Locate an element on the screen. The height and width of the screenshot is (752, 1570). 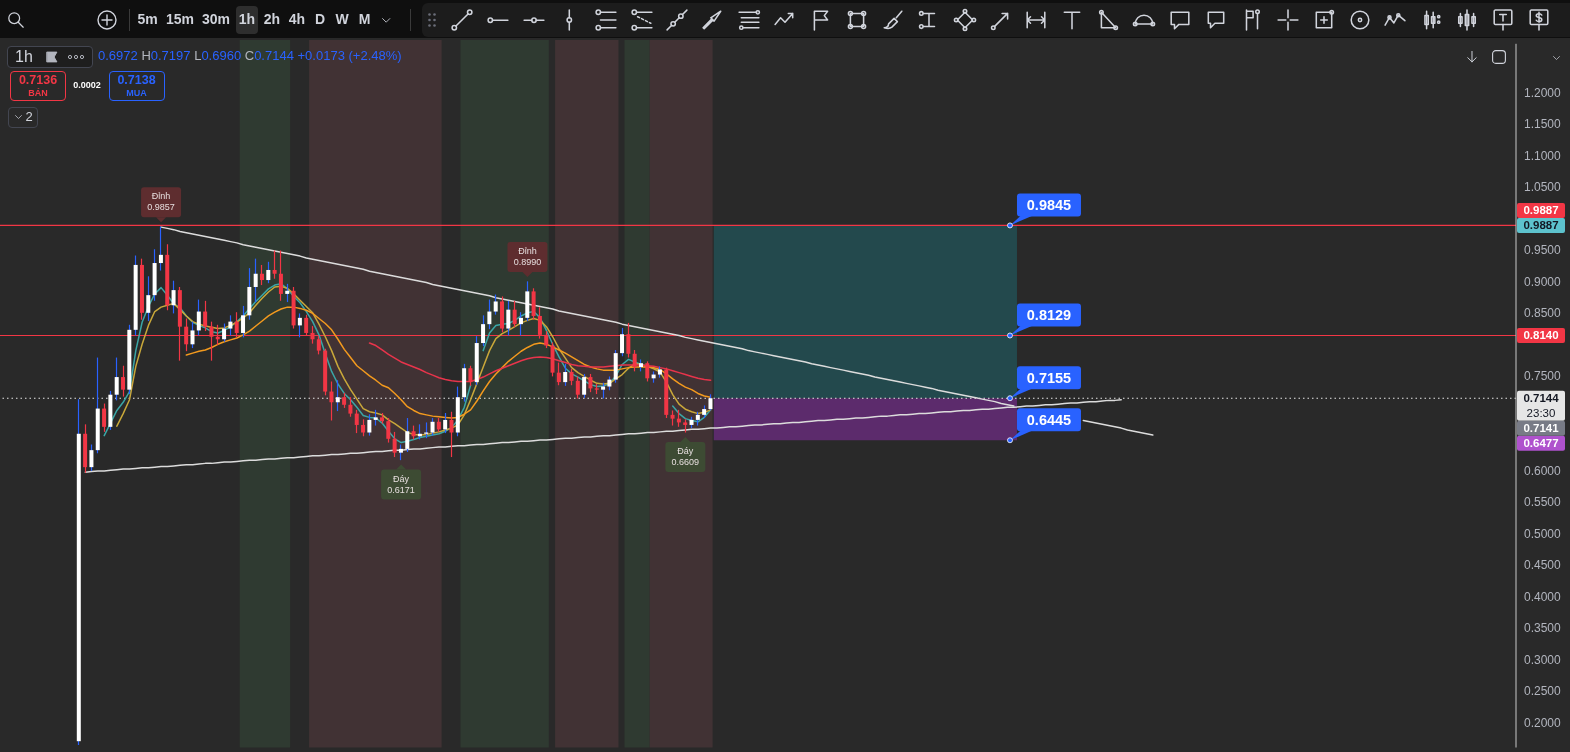
text: 2h is located at coordinates (272, 19).